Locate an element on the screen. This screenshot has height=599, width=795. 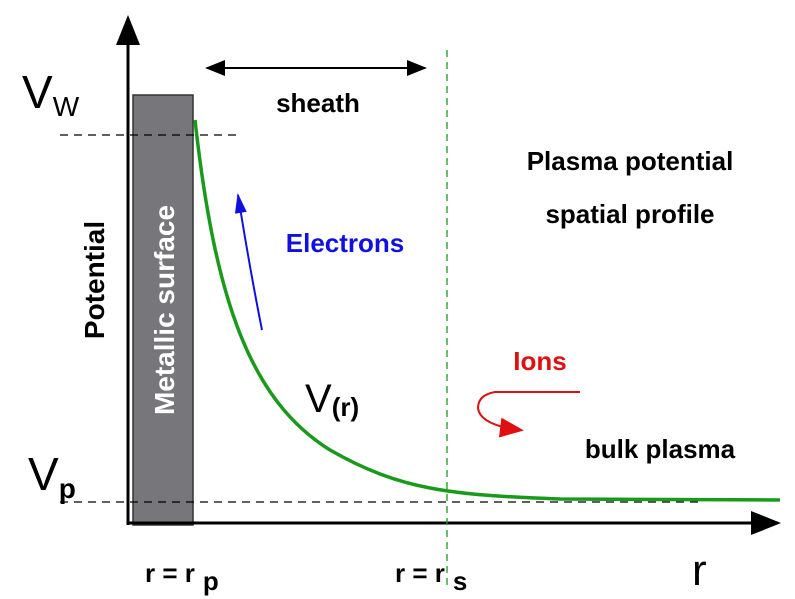
ions-label: Ions is located at coordinates (539, 361).